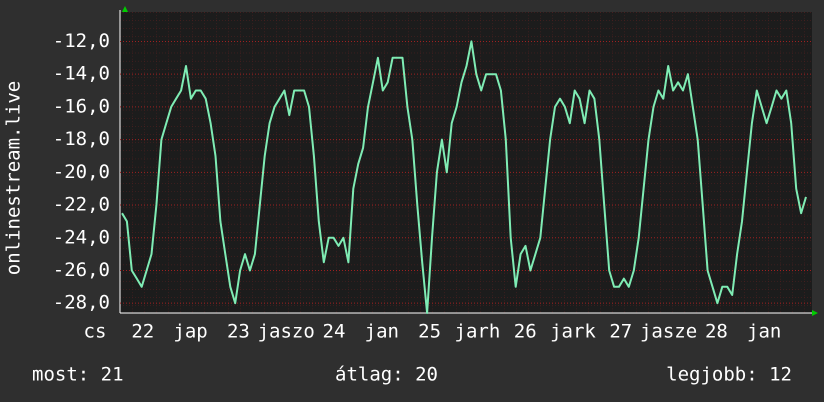 The height and width of the screenshot is (402, 824). What do you see at coordinates (238, 332) in the screenshot?
I see `x-tick-label: 23` at bounding box center [238, 332].